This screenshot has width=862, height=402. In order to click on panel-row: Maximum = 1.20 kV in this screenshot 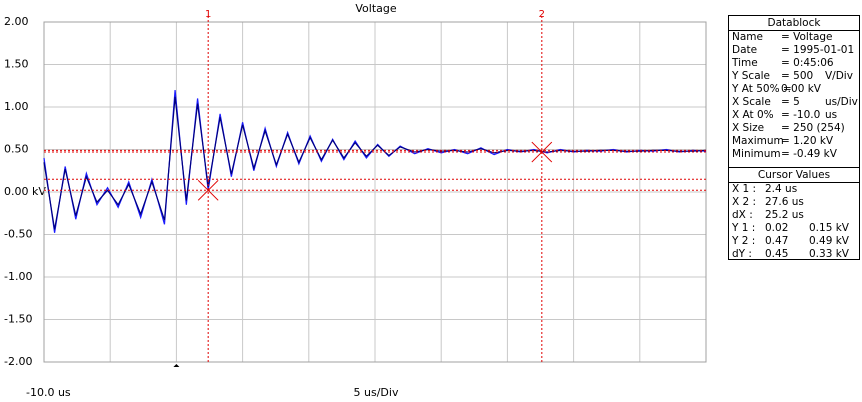, I will do `click(794, 141)`.